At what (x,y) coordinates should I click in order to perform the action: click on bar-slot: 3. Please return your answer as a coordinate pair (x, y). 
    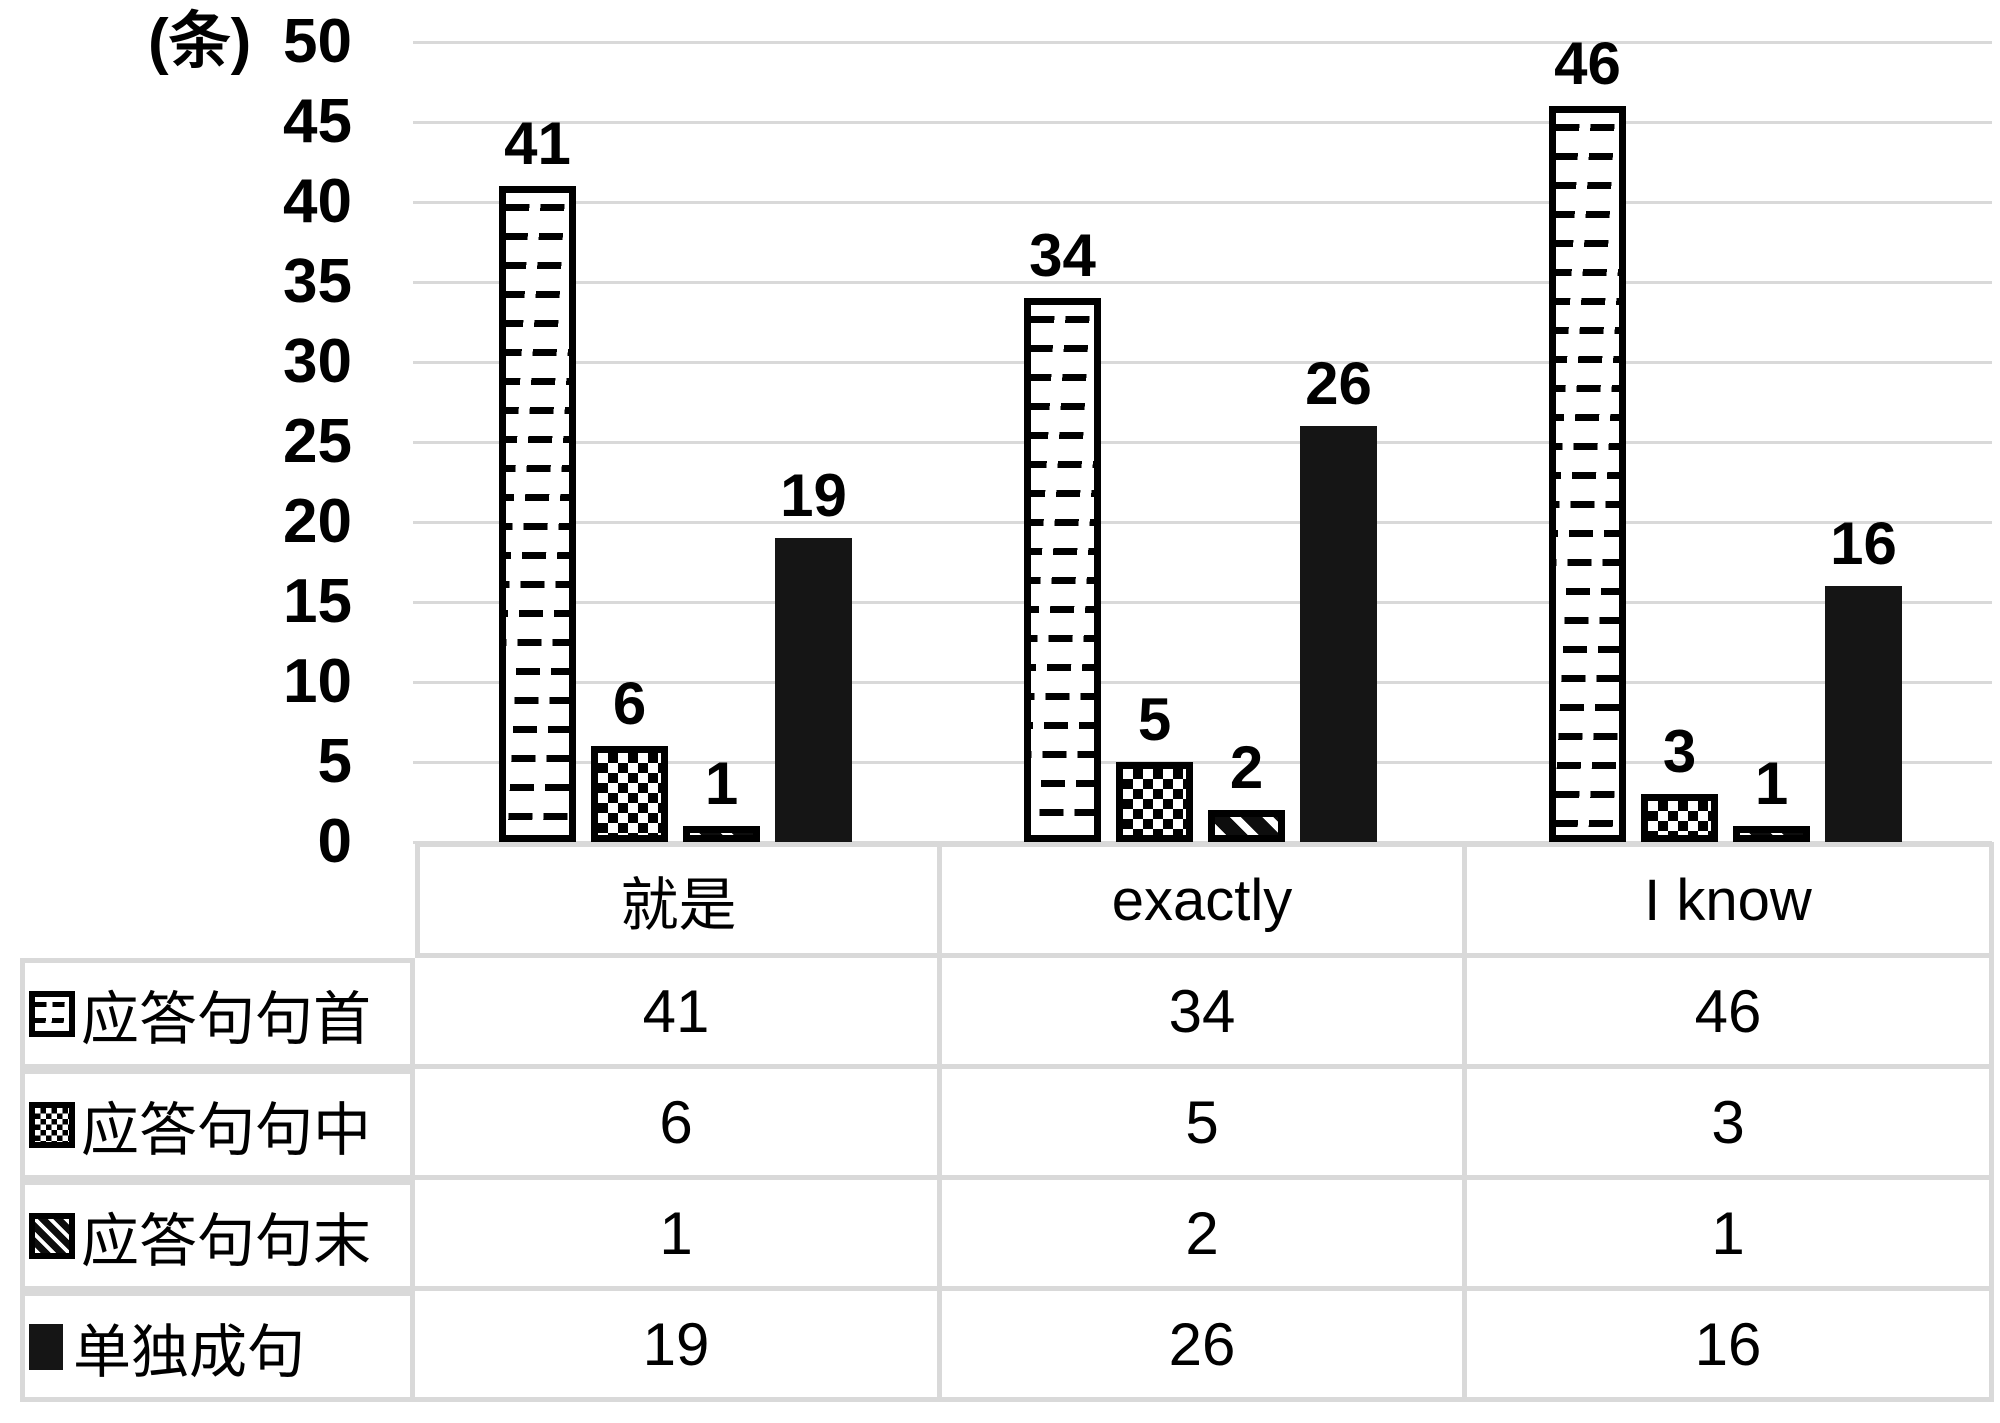
    Looking at the image, I should click on (1679, 782).